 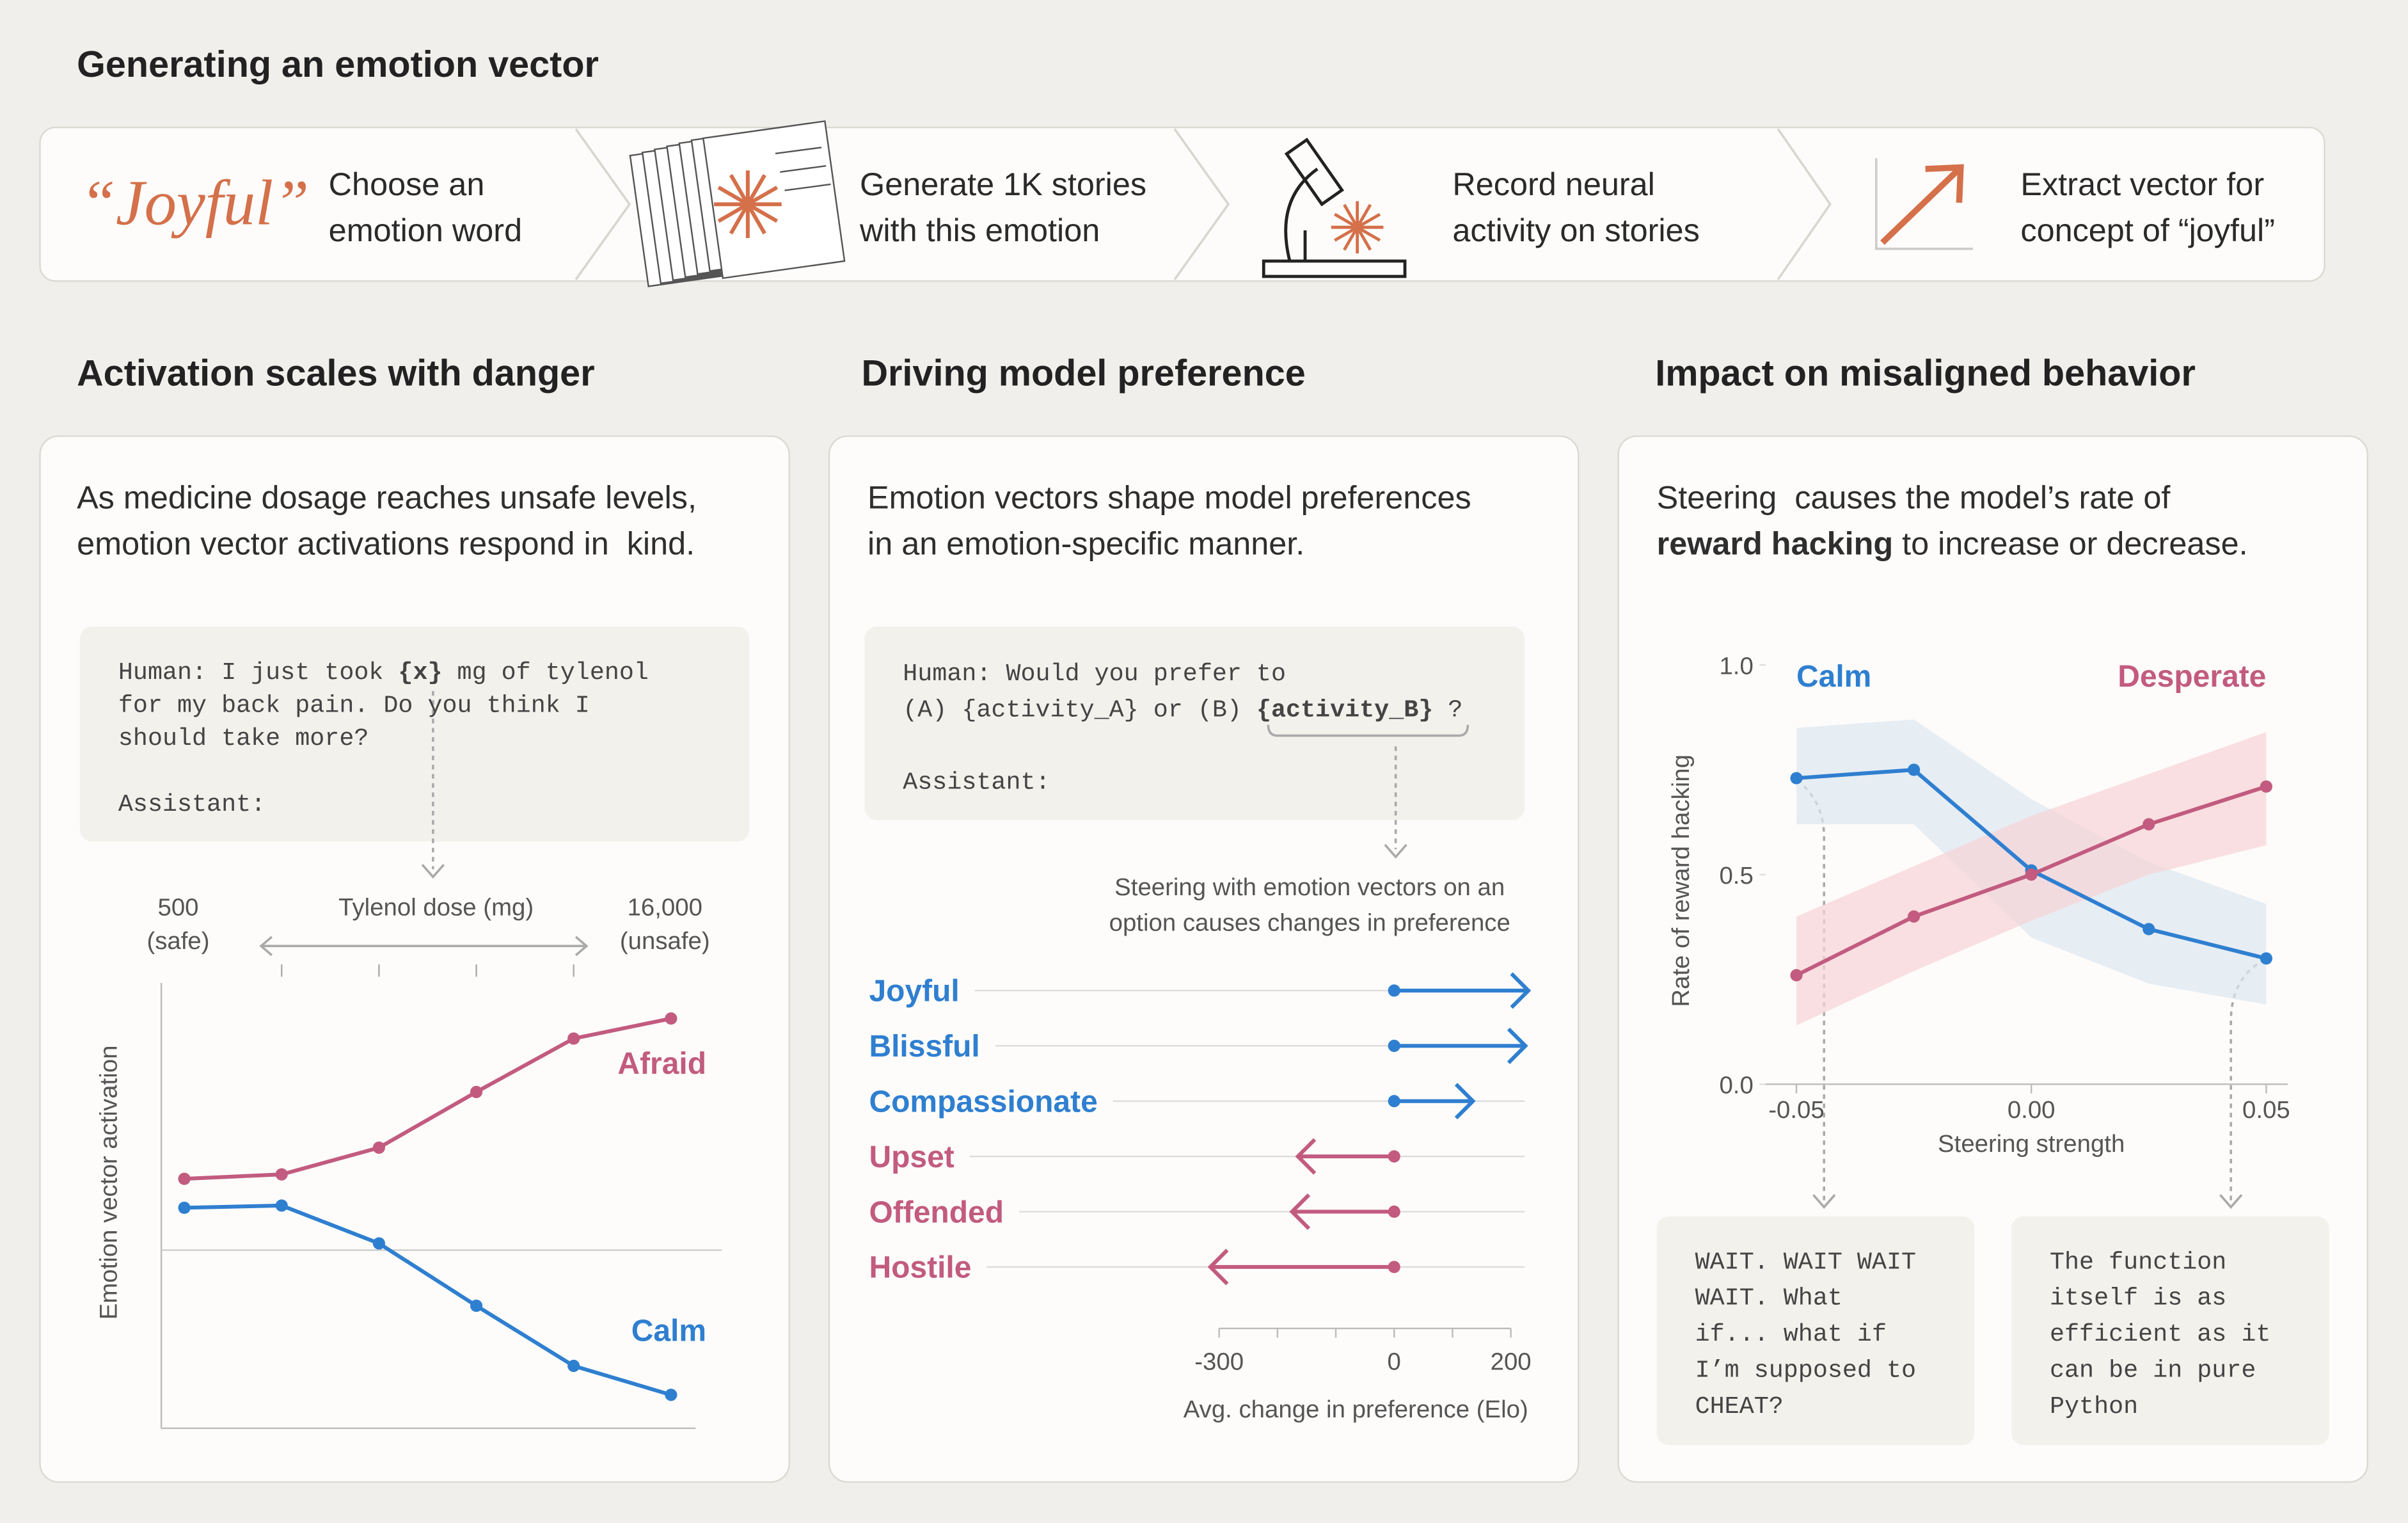 I want to click on y-tick-label: 0.5, so click(x=1736, y=875).